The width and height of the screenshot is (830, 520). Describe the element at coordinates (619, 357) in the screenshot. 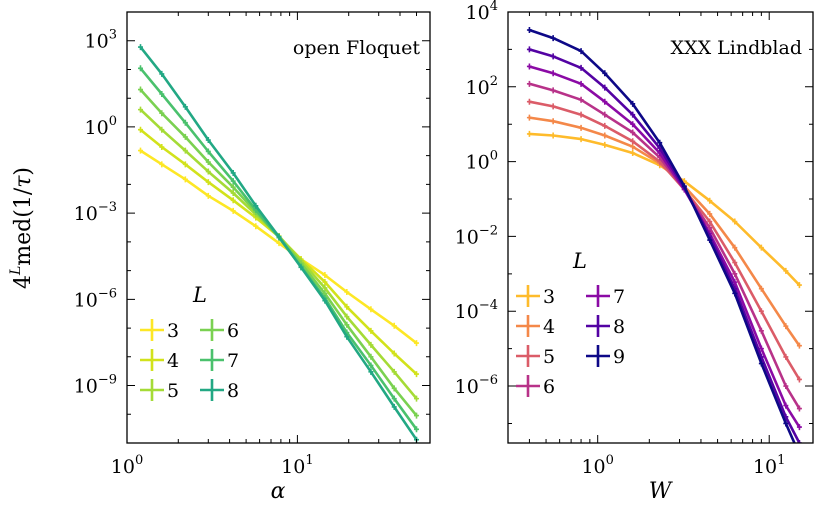

I see `legend-label: 9` at that location.